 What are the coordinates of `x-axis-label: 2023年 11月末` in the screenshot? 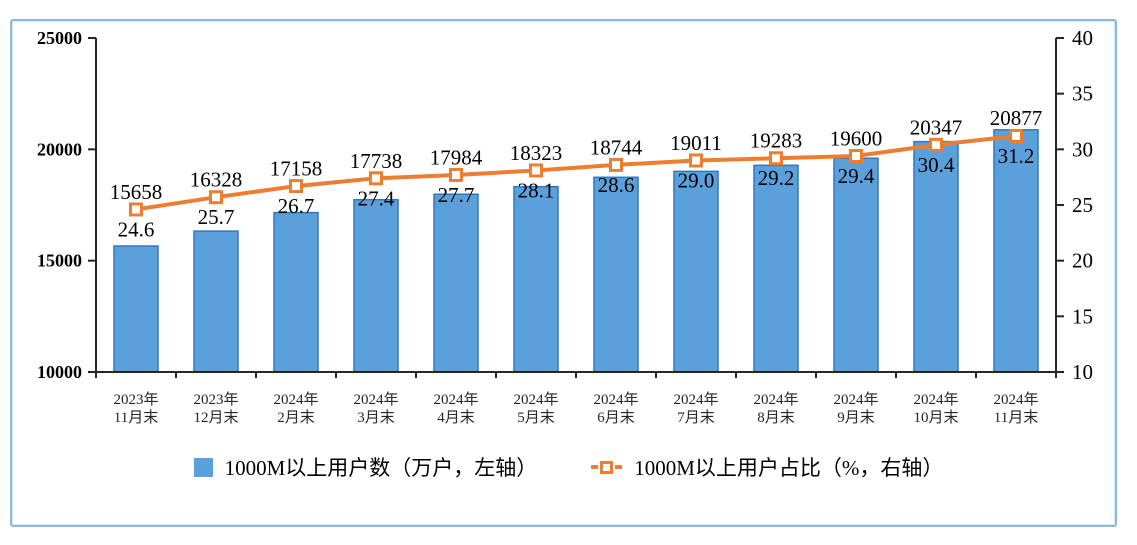 It's located at (135, 408).